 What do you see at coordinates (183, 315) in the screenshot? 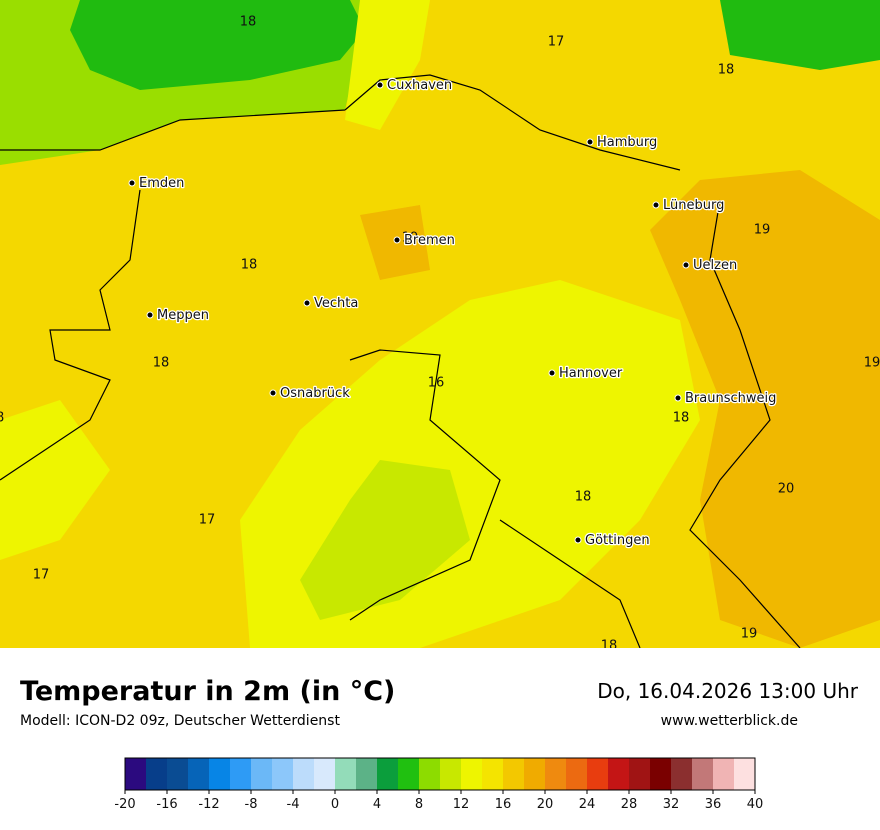
I see `city-label: Meppen` at bounding box center [183, 315].